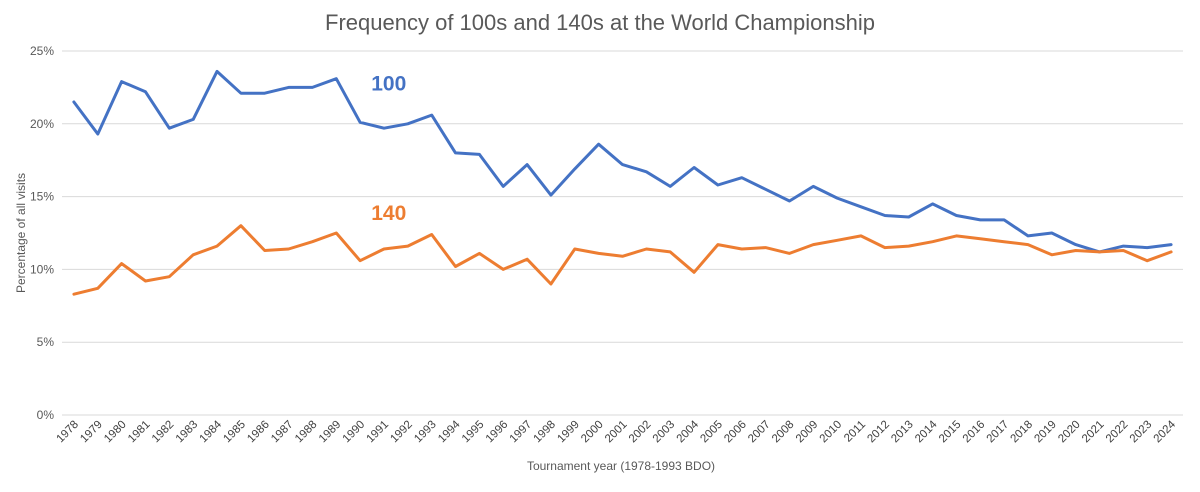 The height and width of the screenshot is (492, 1200). What do you see at coordinates (998, 432) in the screenshot?
I see `x-tick-label: 2017` at bounding box center [998, 432].